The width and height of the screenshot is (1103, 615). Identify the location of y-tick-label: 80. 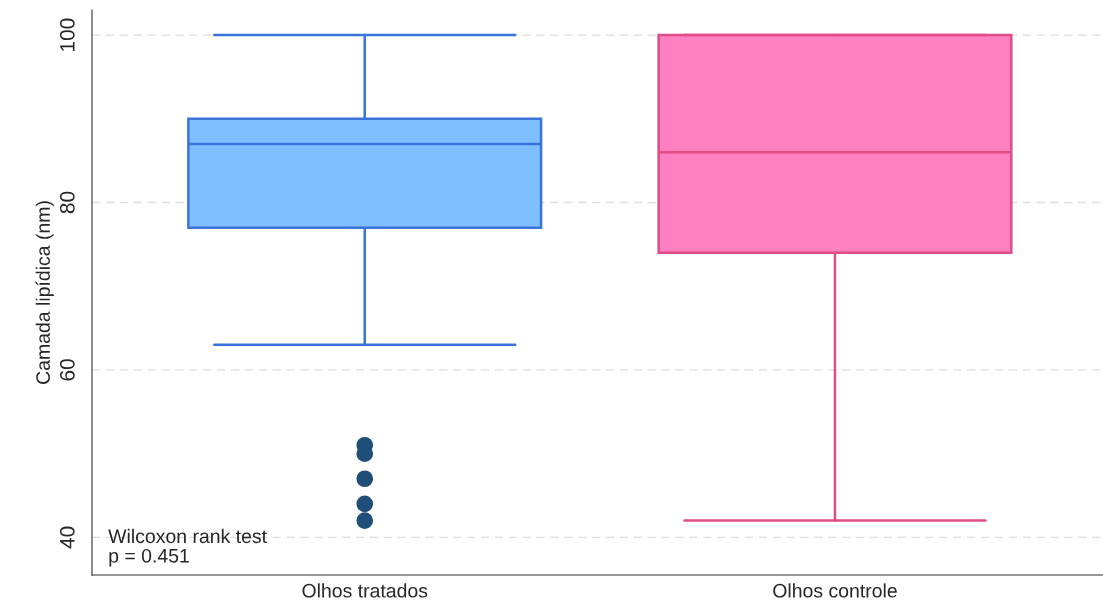
(67, 202).